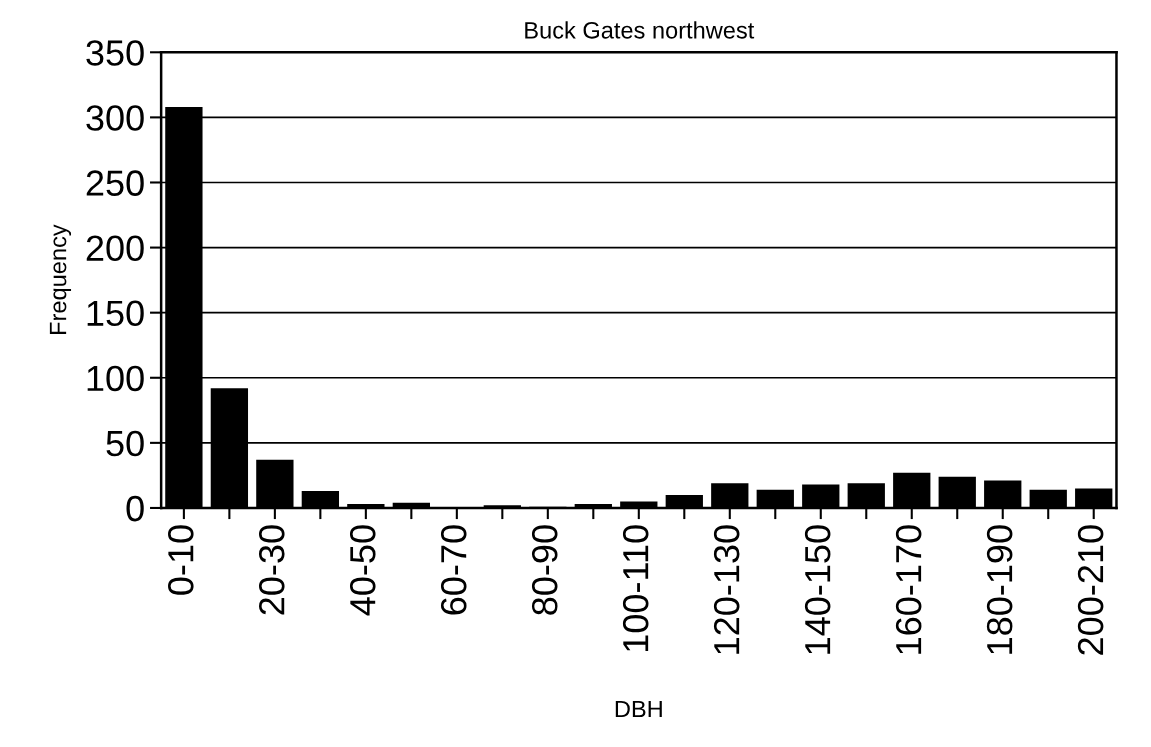 The height and width of the screenshot is (747, 1151). Describe the element at coordinates (544, 570) in the screenshot. I see `x-tick-label: 80-90` at that location.